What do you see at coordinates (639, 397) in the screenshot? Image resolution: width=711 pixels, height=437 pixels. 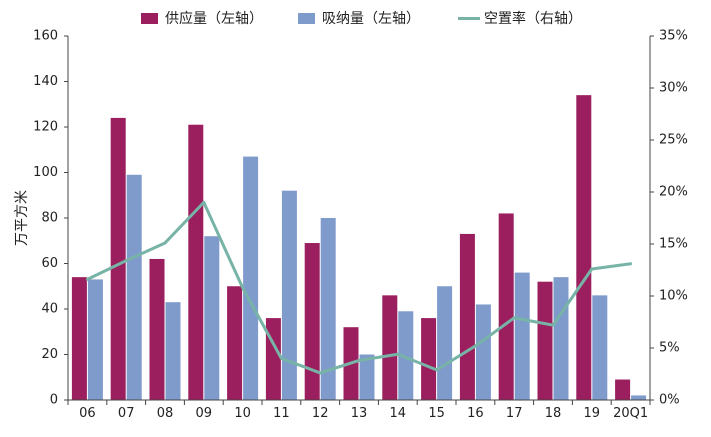 I see `absorption-bar-20Q1` at bounding box center [639, 397].